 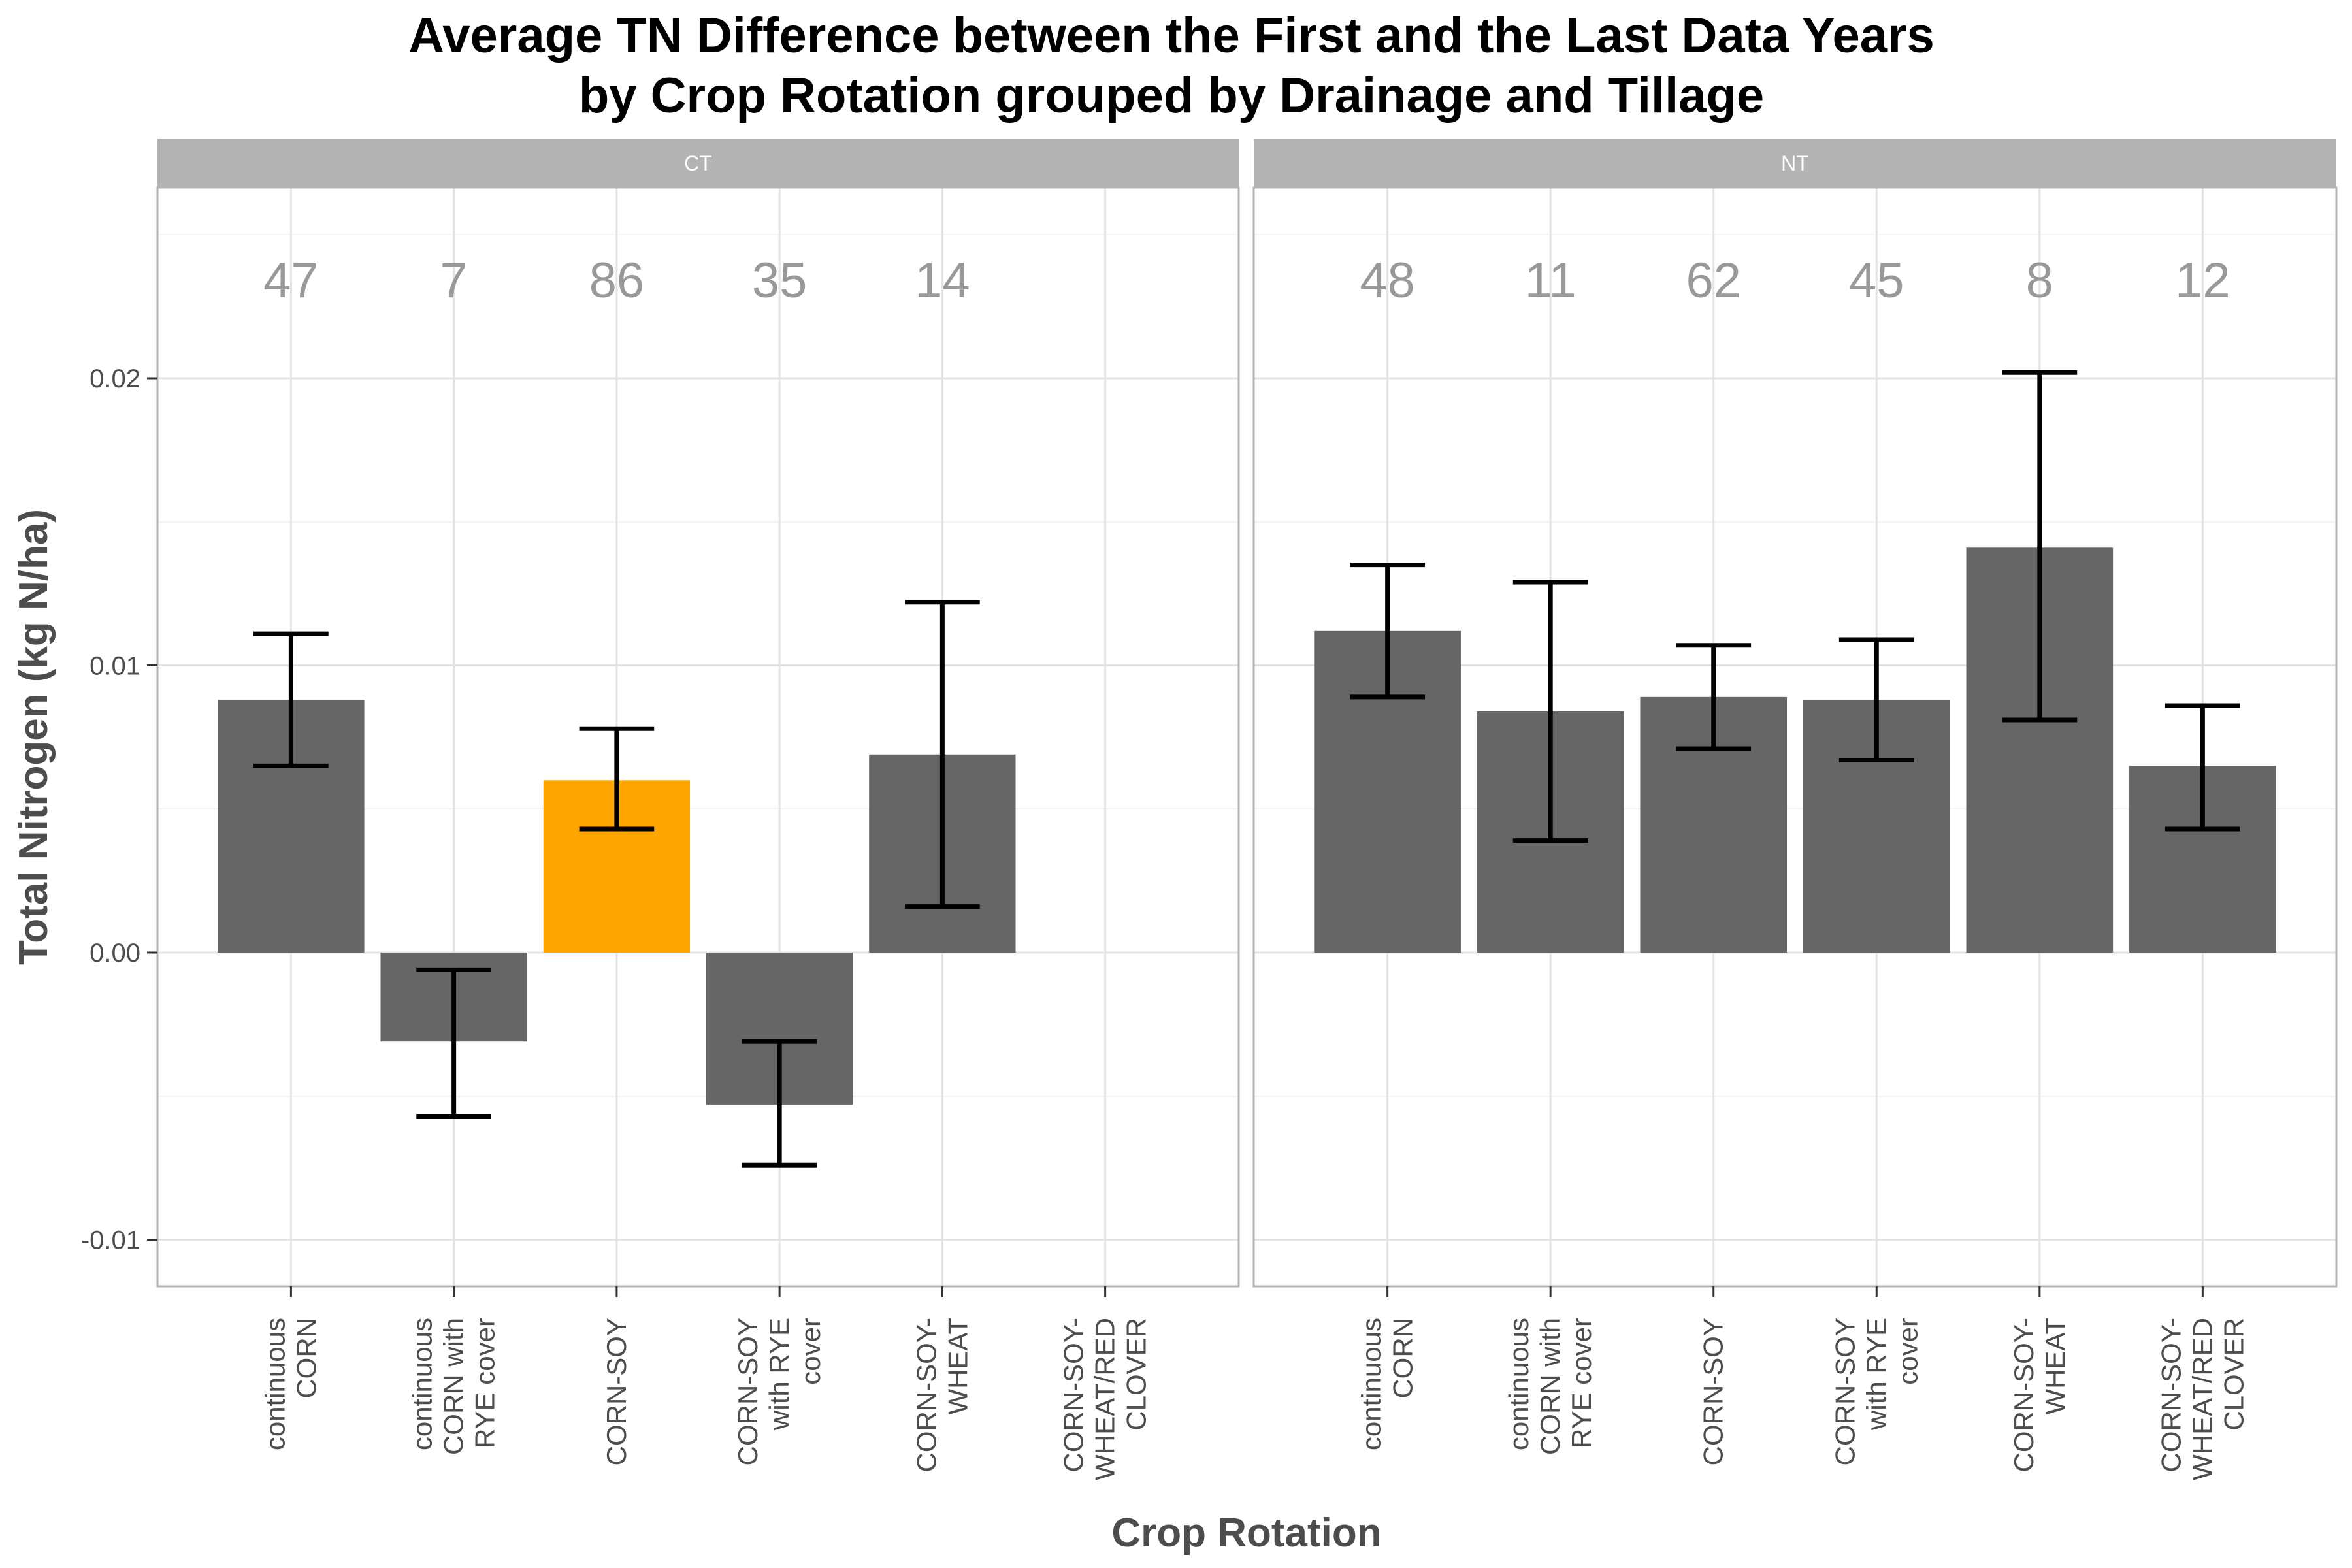 I want to click on count-label: 8, so click(x=2039, y=280).